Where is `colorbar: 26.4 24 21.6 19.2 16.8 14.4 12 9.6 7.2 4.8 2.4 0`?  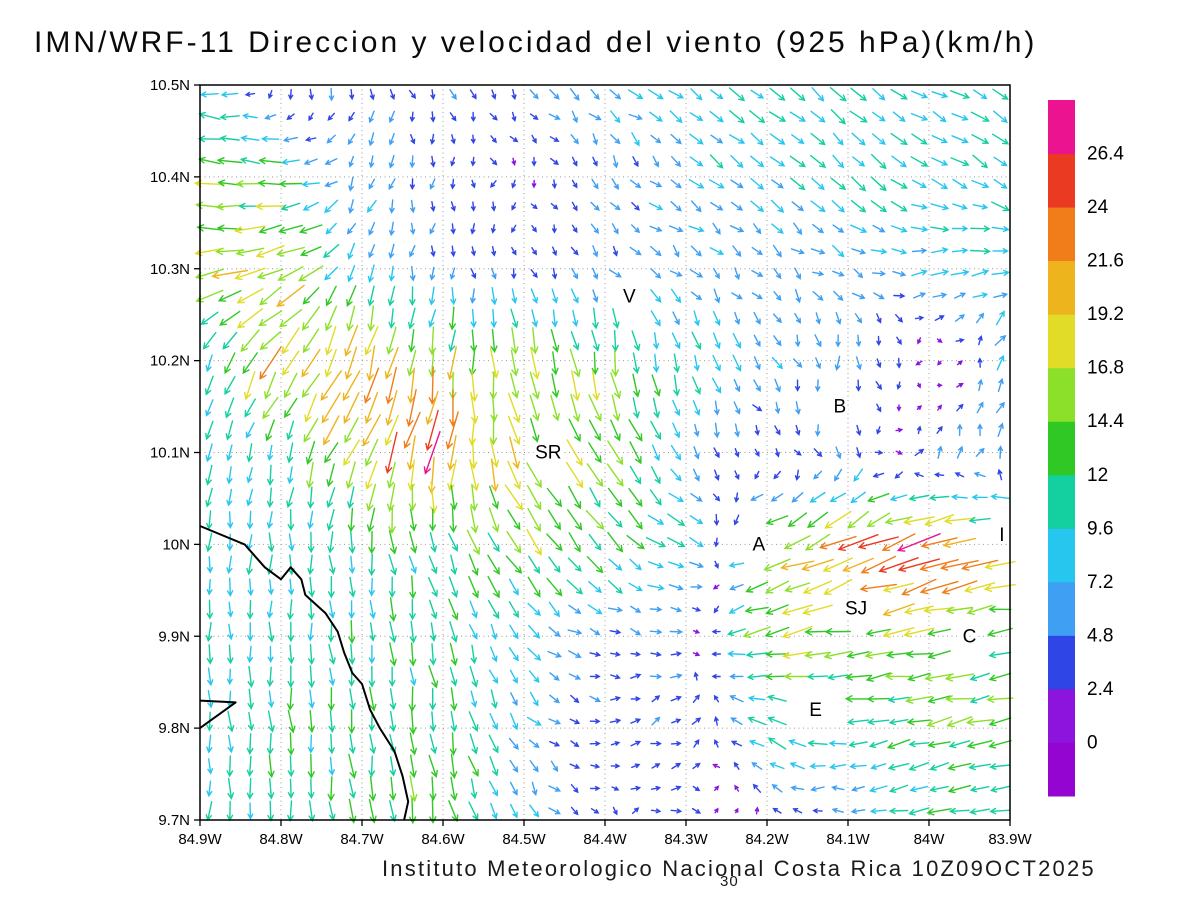 colorbar: 26.4 24 21.6 19.2 16.8 14.4 12 9.6 7.2 4.8 2.4 0 is located at coordinates (1086, 448).